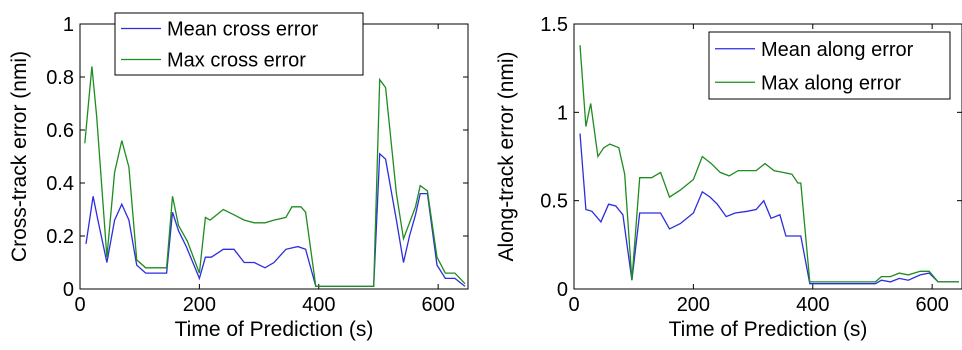  I want to click on y-tick-label: 0.6, so click(60, 131).